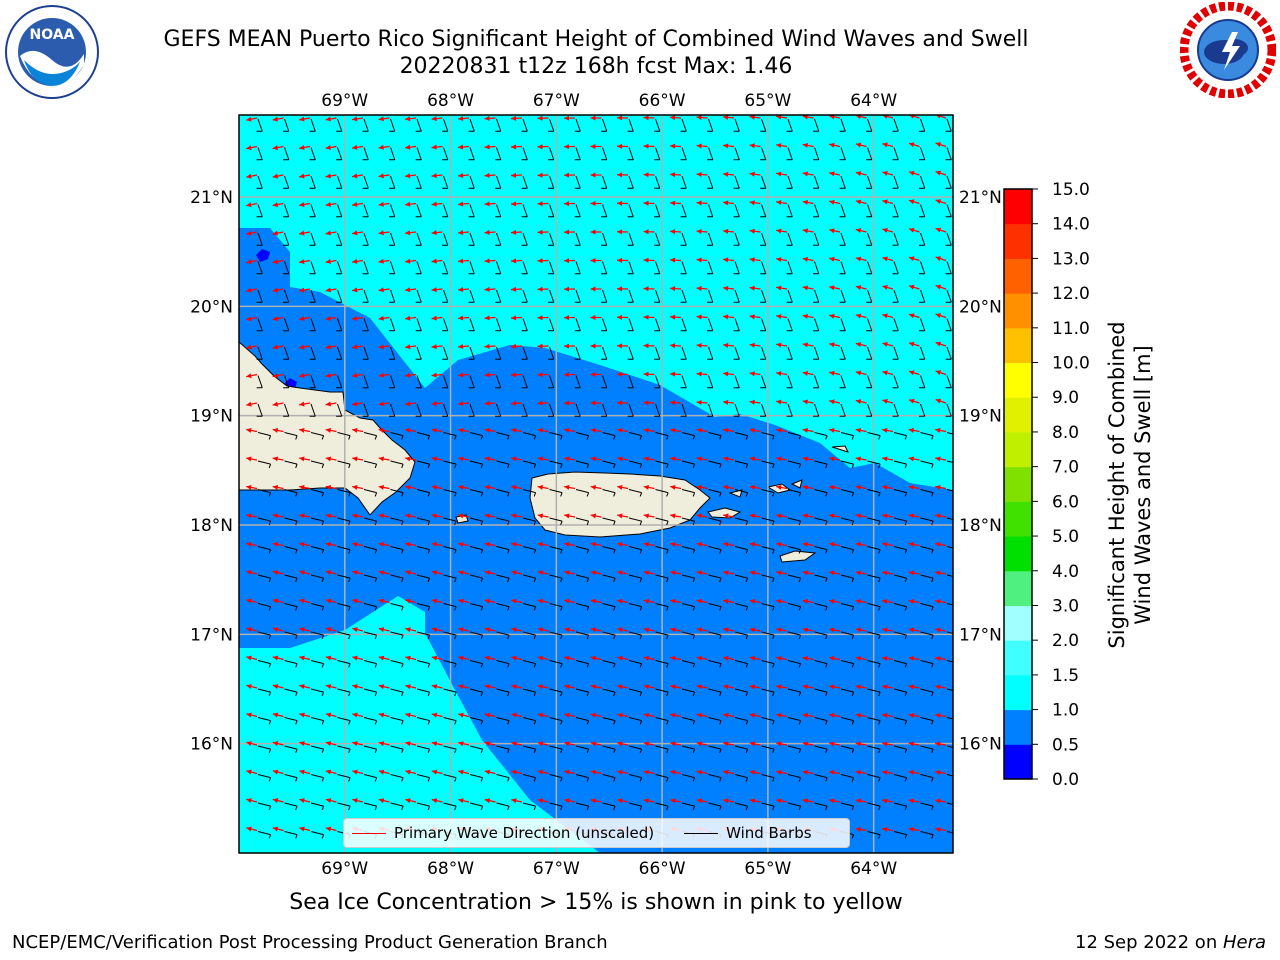  What do you see at coordinates (1065, 572) in the screenshot?
I see `colorbar-tick-label: 4.0` at bounding box center [1065, 572].